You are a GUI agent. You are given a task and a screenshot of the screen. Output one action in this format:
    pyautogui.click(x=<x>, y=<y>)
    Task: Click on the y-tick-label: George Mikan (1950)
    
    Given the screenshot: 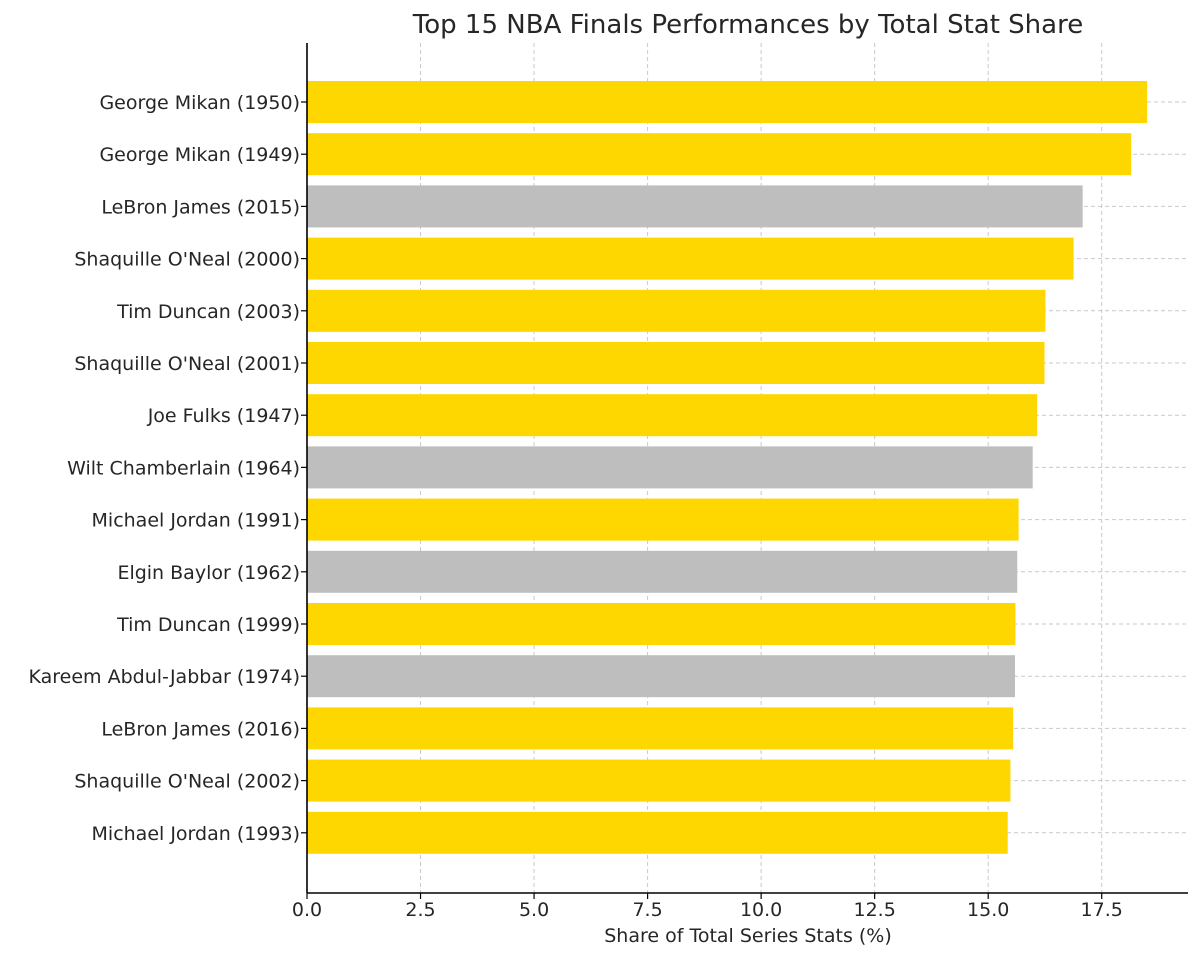 What is the action you would take?
    pyautogui.click(x=199, y=103)
    